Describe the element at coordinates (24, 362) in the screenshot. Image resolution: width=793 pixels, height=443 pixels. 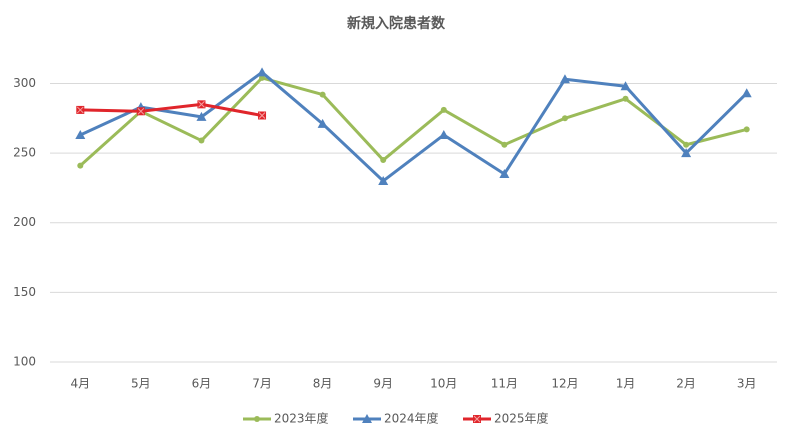
I see `y-tick-label: 100` at that location.